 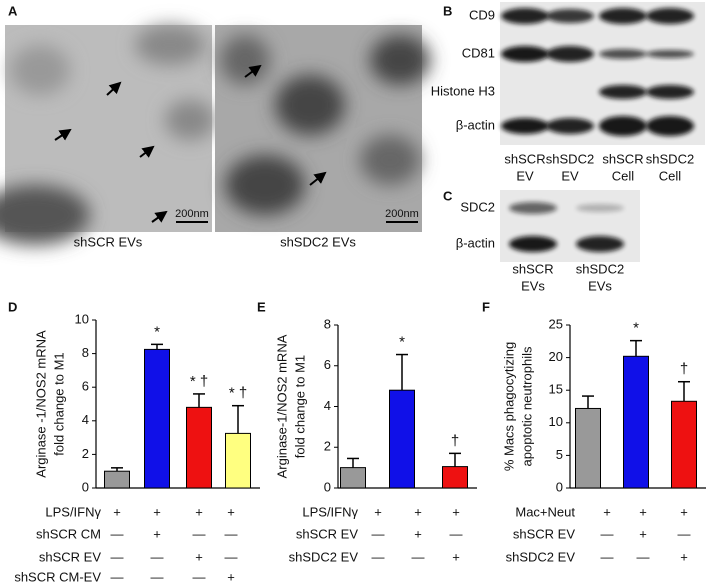 What do you see at coordinates (40, 404) in the screenshot?
I see `y-axis-label: Arginase -1/NOS2 mRNA` at bounding box center [40, 404].